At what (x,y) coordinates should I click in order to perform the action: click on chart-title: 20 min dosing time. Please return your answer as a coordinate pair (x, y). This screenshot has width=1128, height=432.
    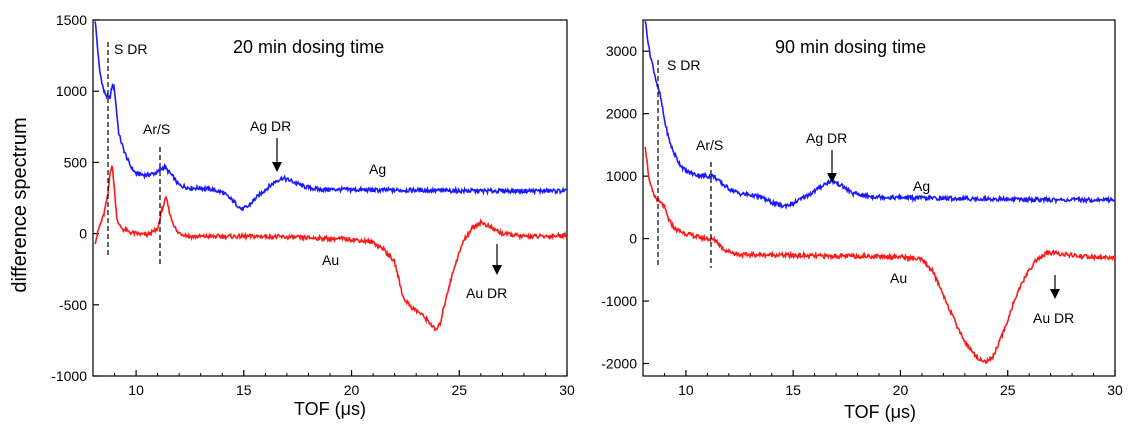
    Looking at the image, I should click on (308, 47).